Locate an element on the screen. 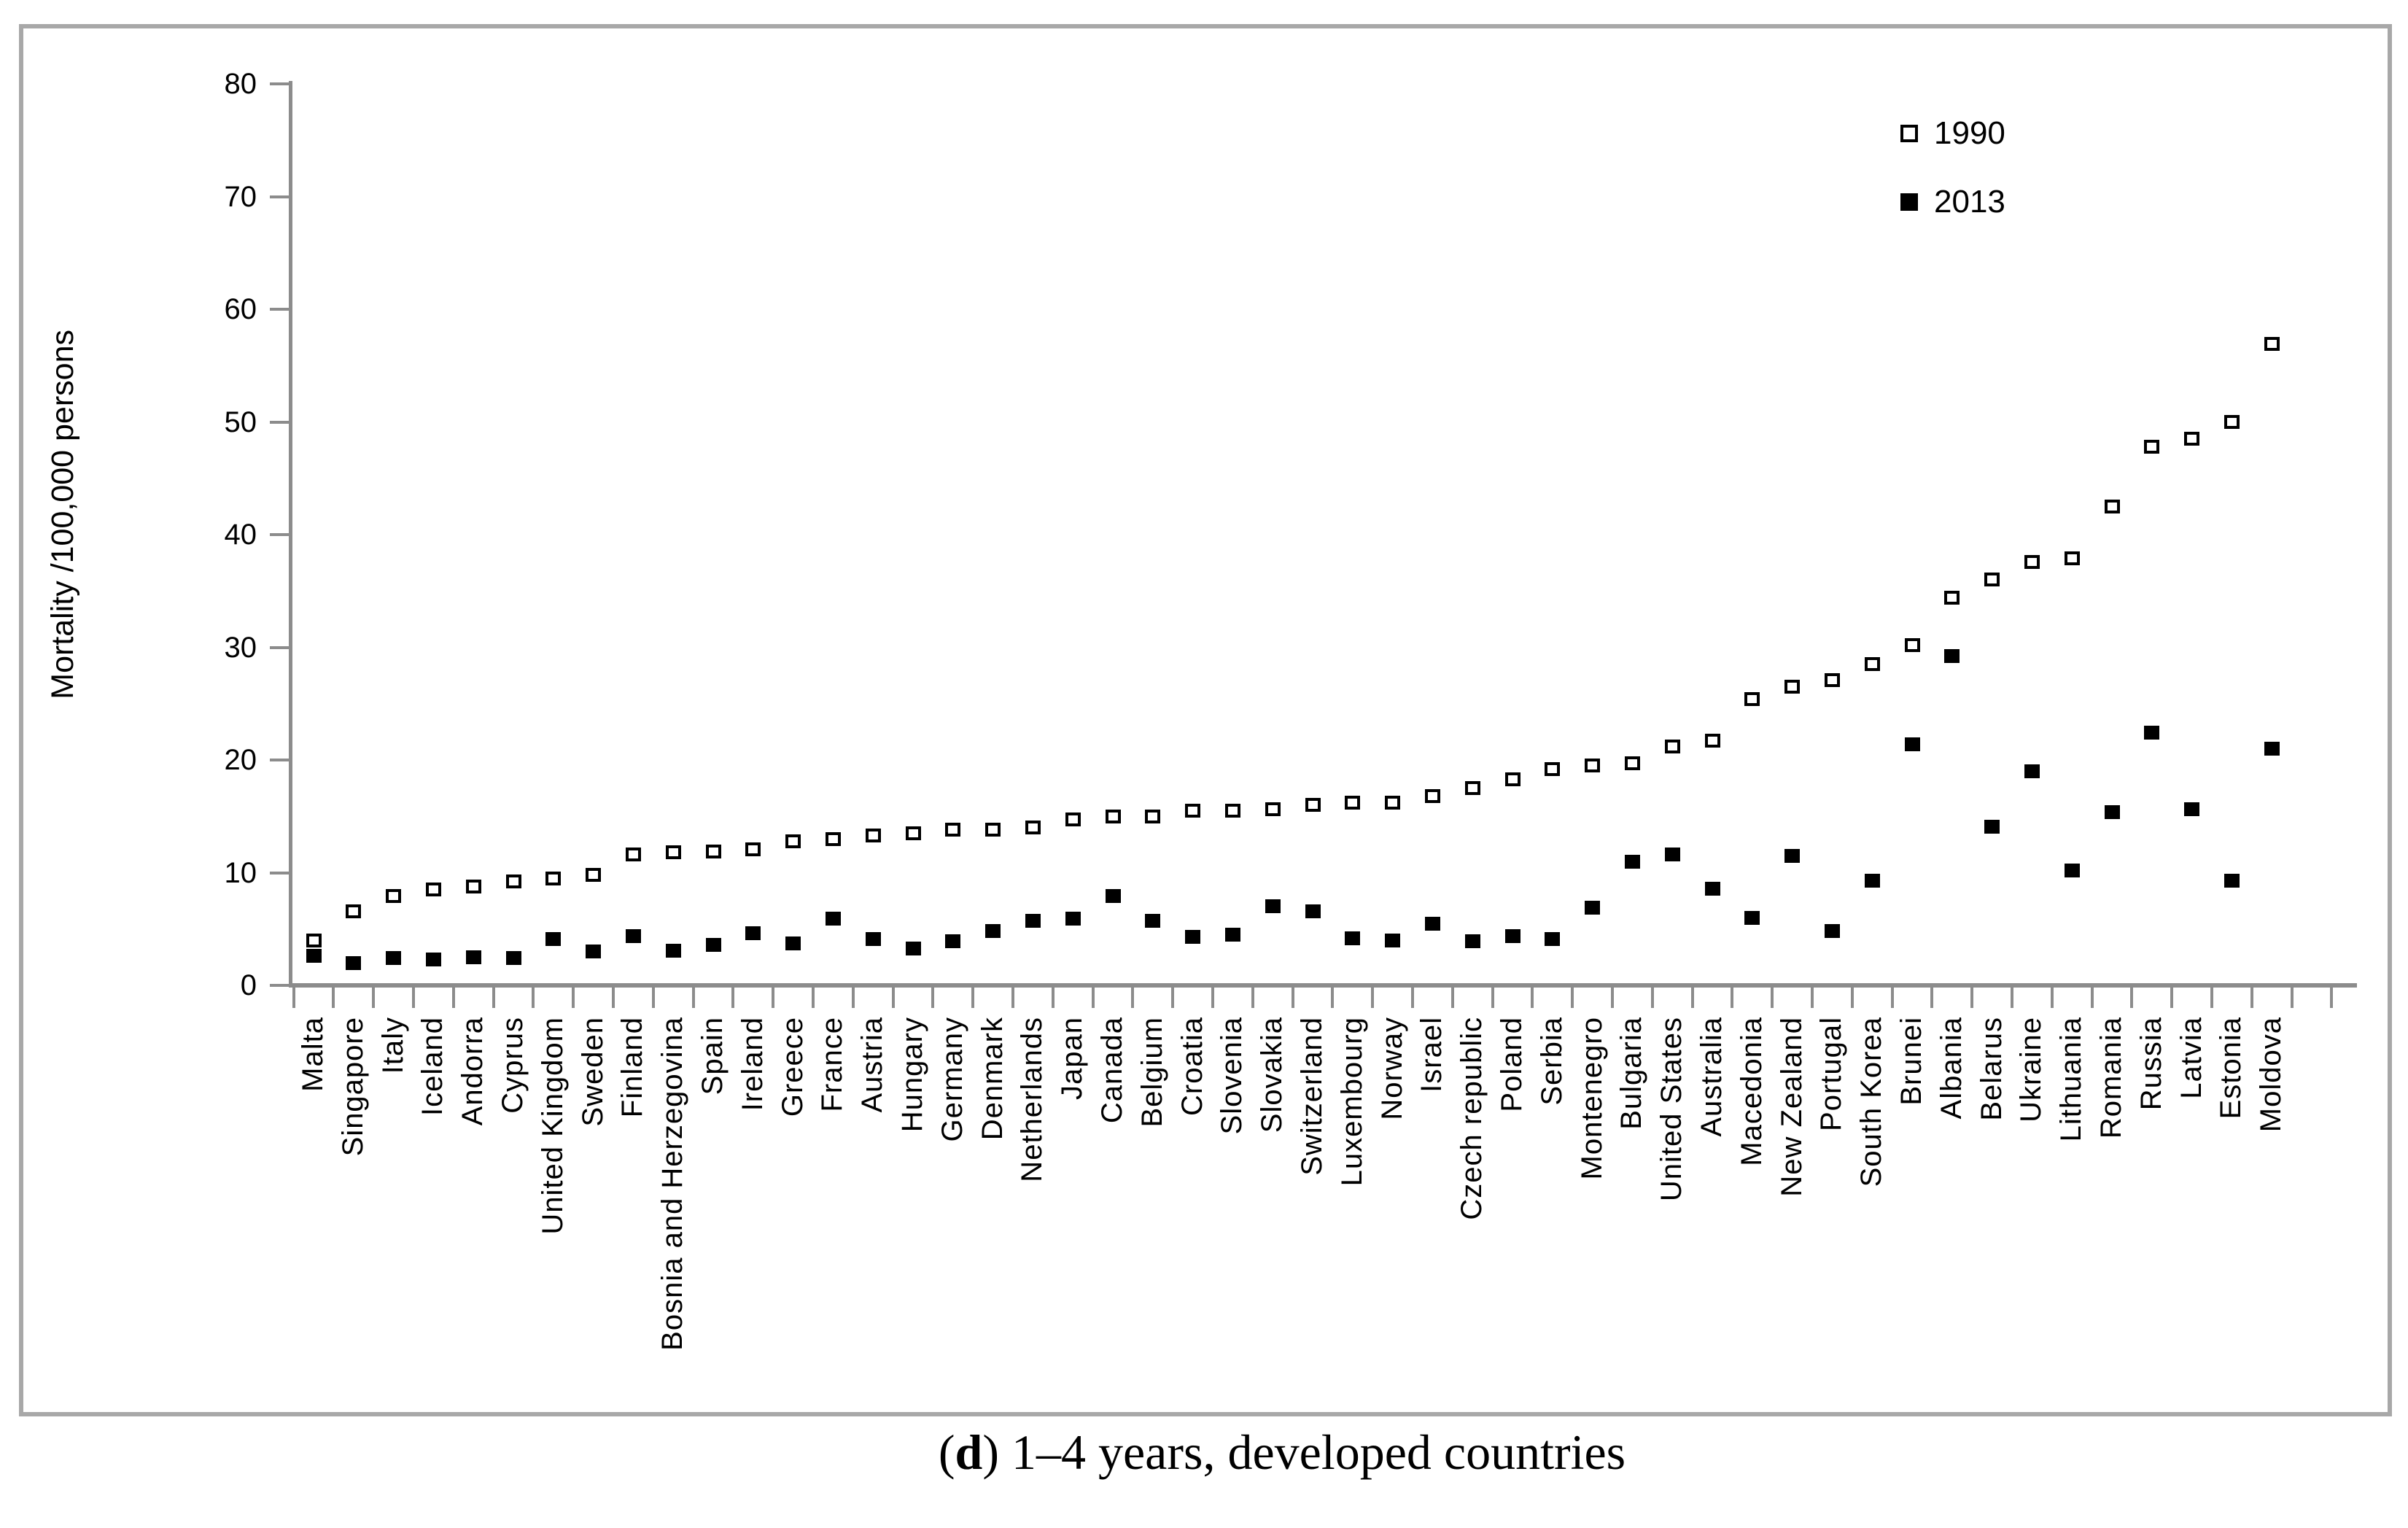 This screenshot has height=1528, width=2408. x-category-label: Belgium is located at coordinates (1151, 1072).